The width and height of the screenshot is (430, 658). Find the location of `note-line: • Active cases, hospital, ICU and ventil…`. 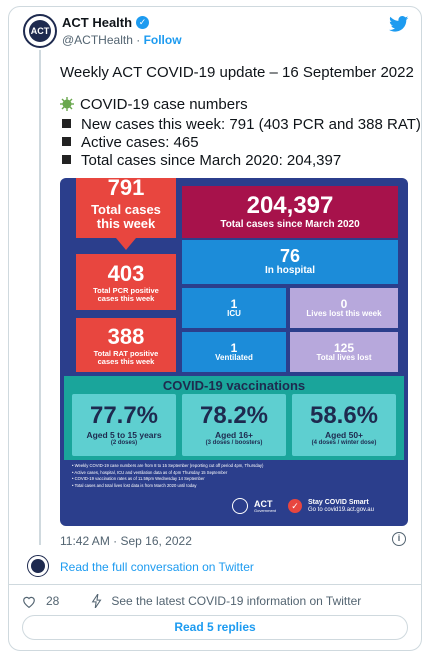

note-line: • Active cases, hospital, ICU and ventil… is located at coordinates (150, 472).